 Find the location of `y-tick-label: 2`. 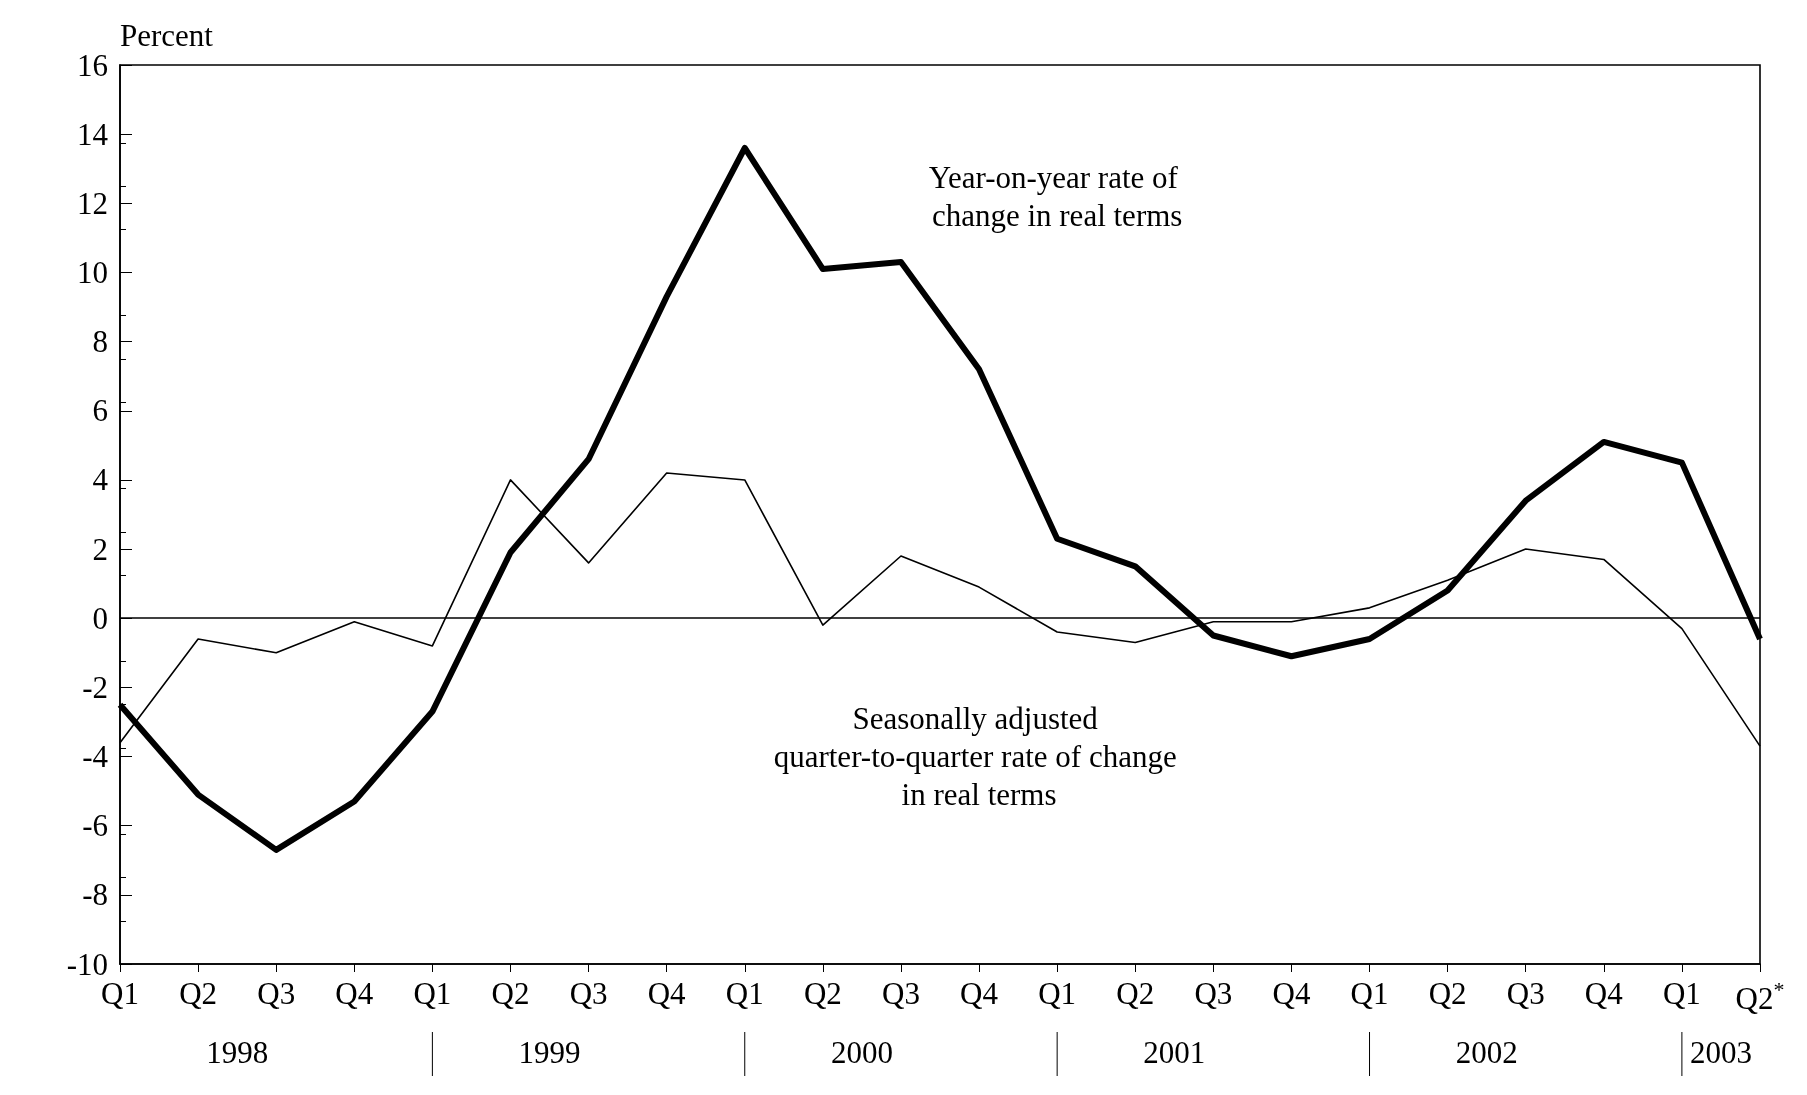

y-tick-label: 2 is located at coordinates (100, 549).